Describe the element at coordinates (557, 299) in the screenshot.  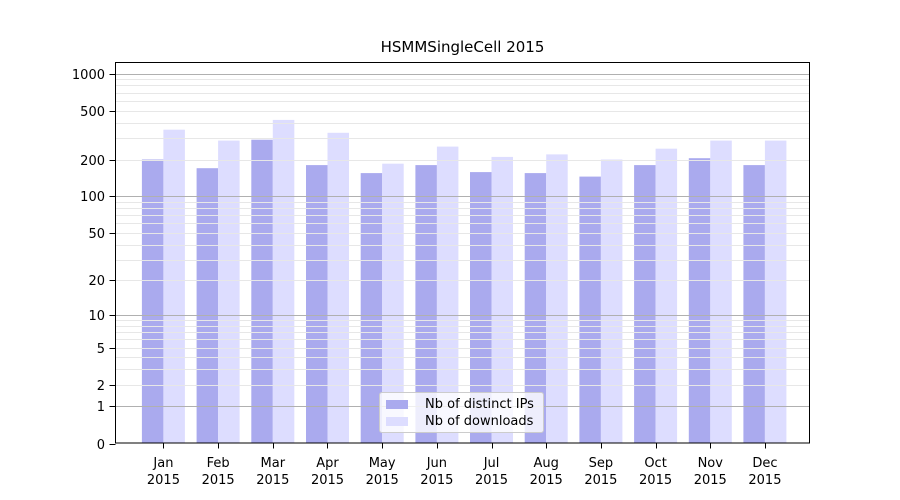
I see `bar-downloads-aug` at that location.